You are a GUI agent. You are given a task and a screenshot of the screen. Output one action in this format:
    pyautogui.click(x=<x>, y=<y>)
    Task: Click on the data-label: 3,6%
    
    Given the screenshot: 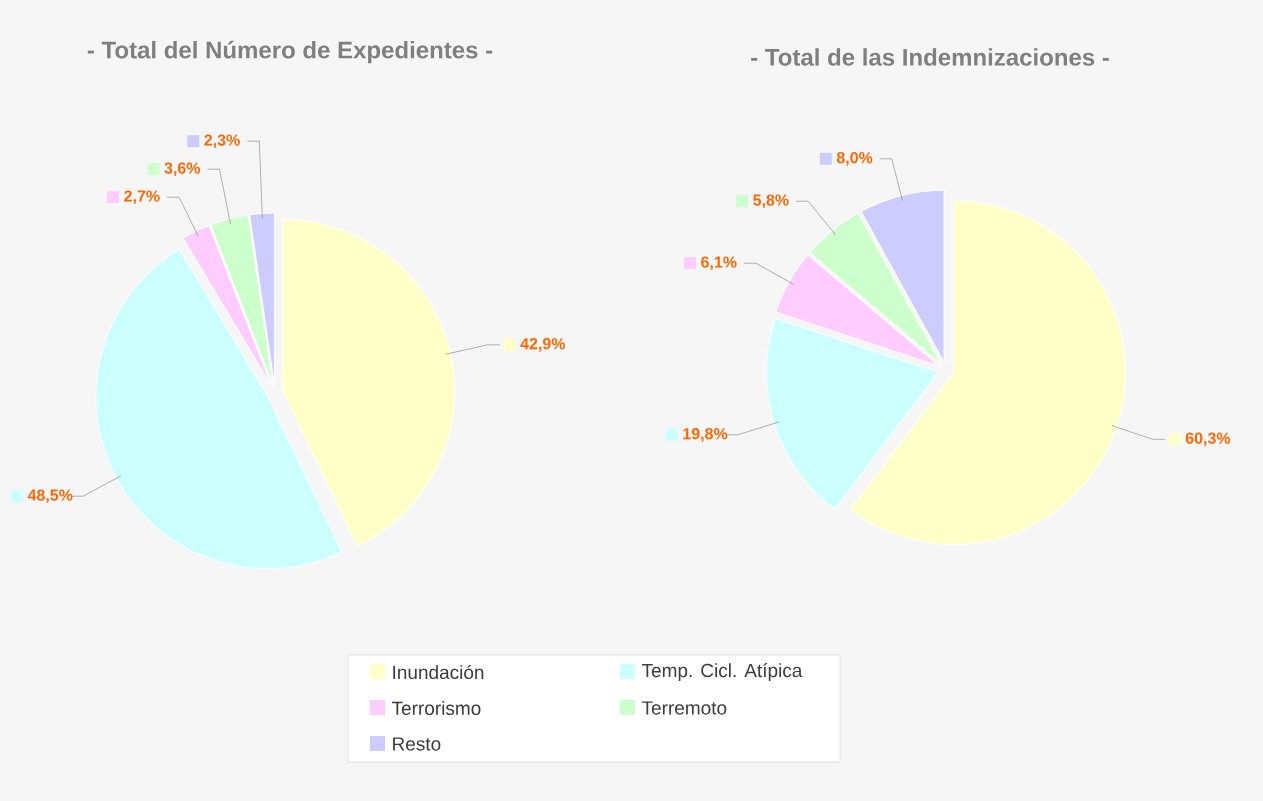 What is the action you would take?
    pyautogui.click(x=182, y=169)
    